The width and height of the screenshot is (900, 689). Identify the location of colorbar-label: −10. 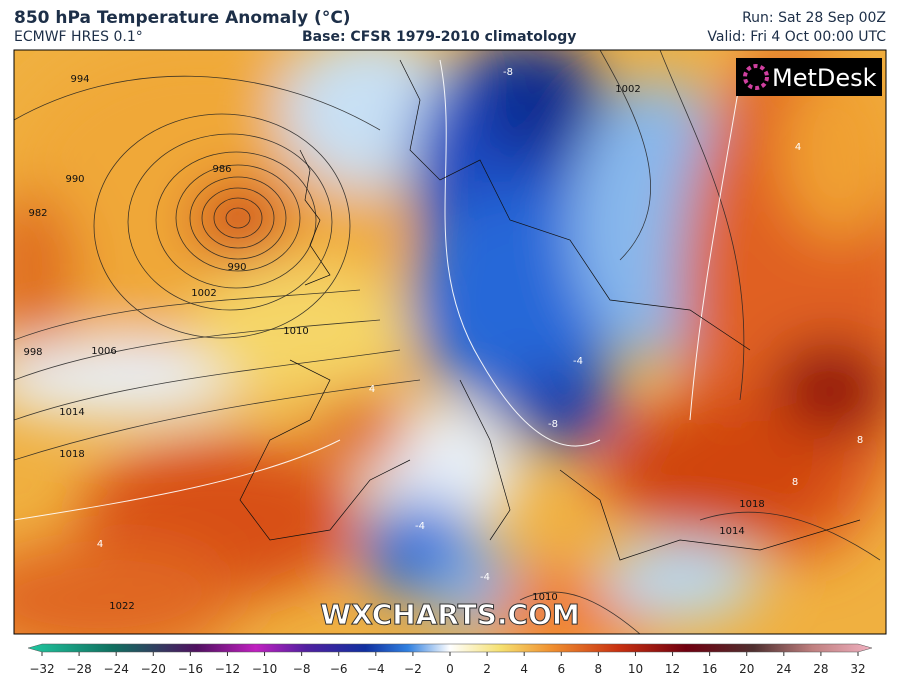
(264, 669).